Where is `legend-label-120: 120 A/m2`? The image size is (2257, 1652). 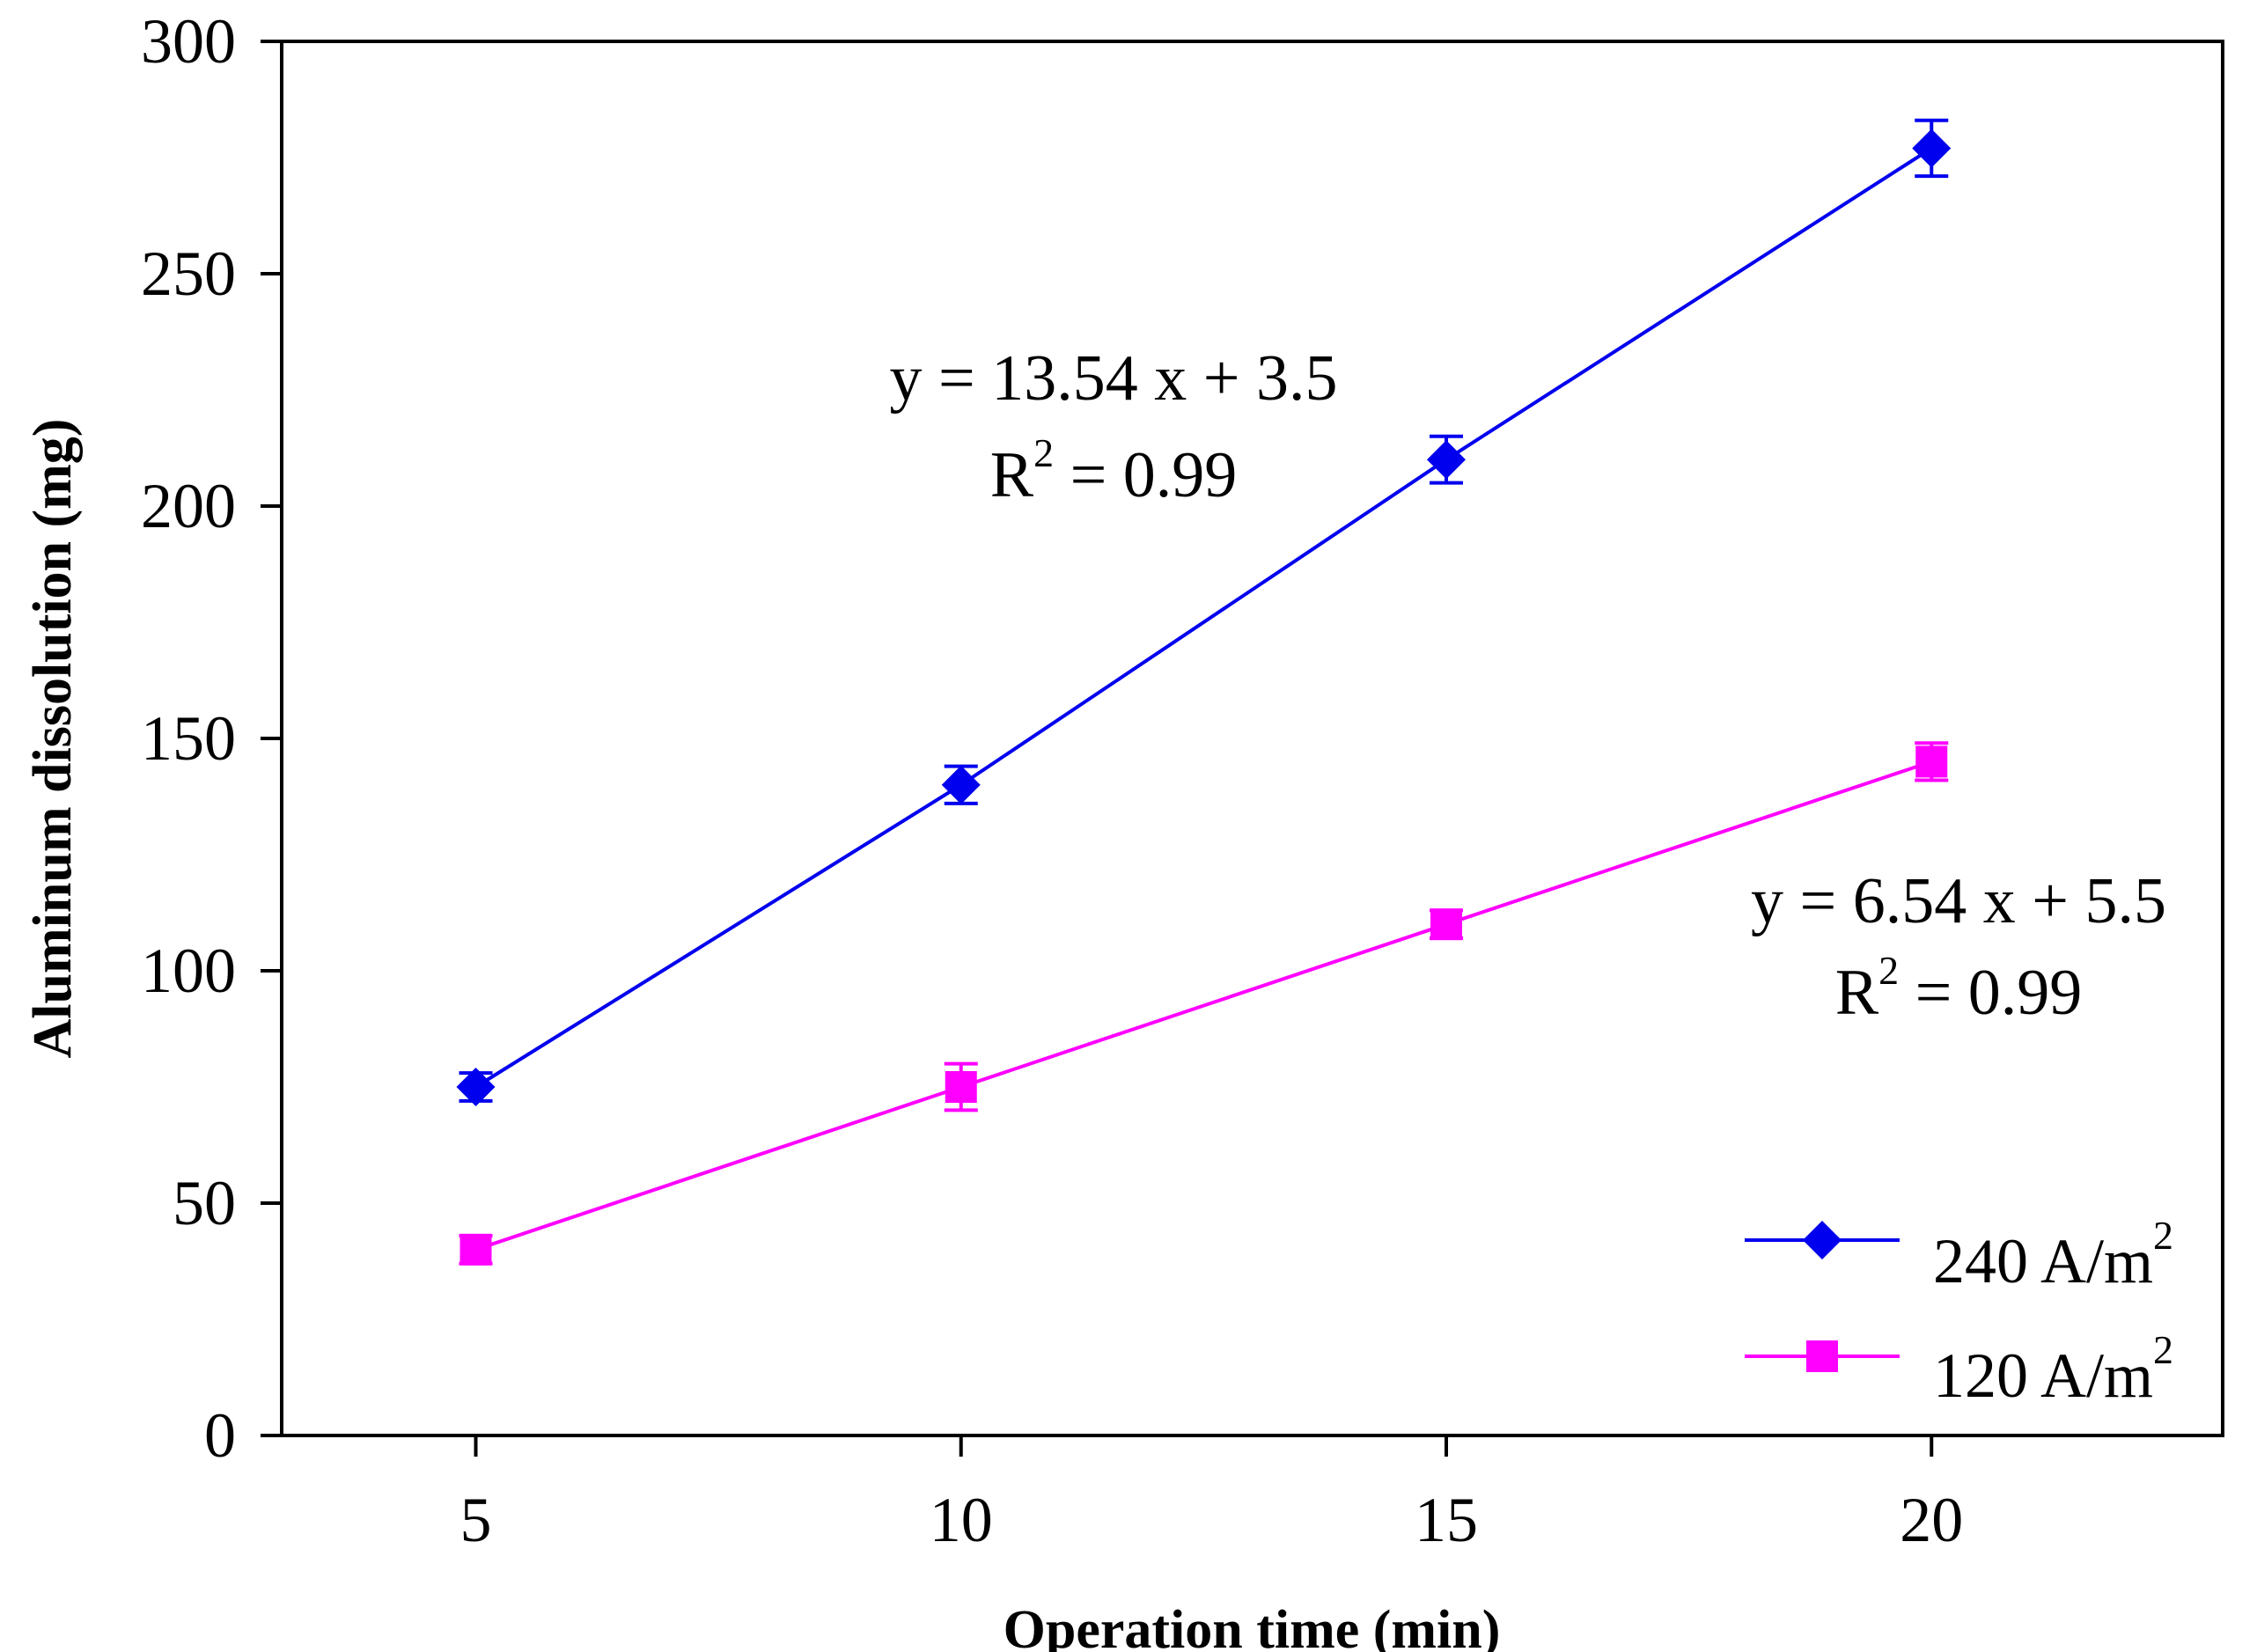
legend-label-120: 120 A/m2 is located at coordinates (2053, 1369).